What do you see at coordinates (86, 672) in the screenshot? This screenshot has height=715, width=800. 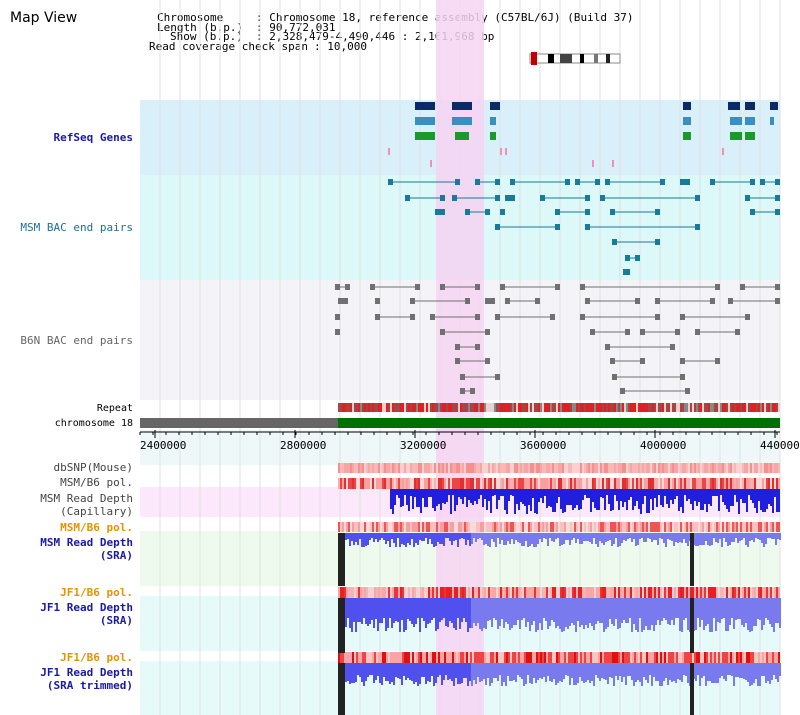 I see `jf1-read-depth-trim-label: JF1 Read Depth` at bounding box center [86, 672].